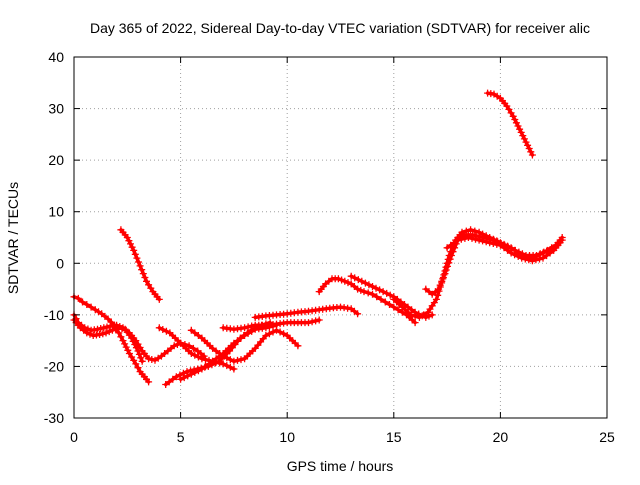 The width and height of the screenshot is (640, 485). Describe the element at coordinates (494, 264) in the screenshot. I see `series-track-n` at that location.